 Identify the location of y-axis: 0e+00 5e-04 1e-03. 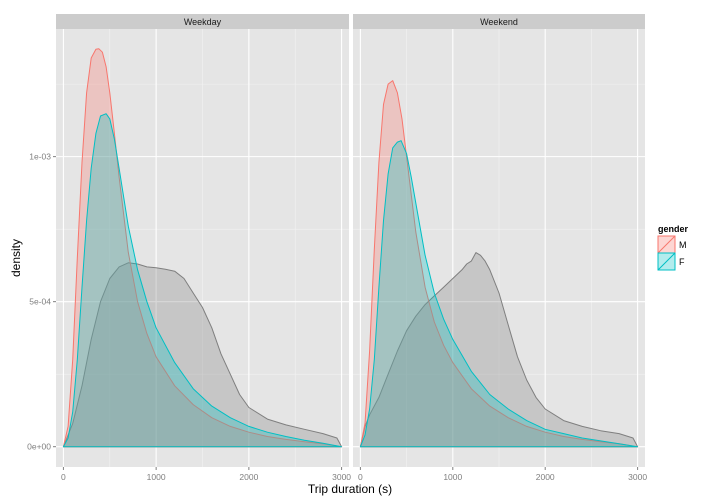
(41, 302).